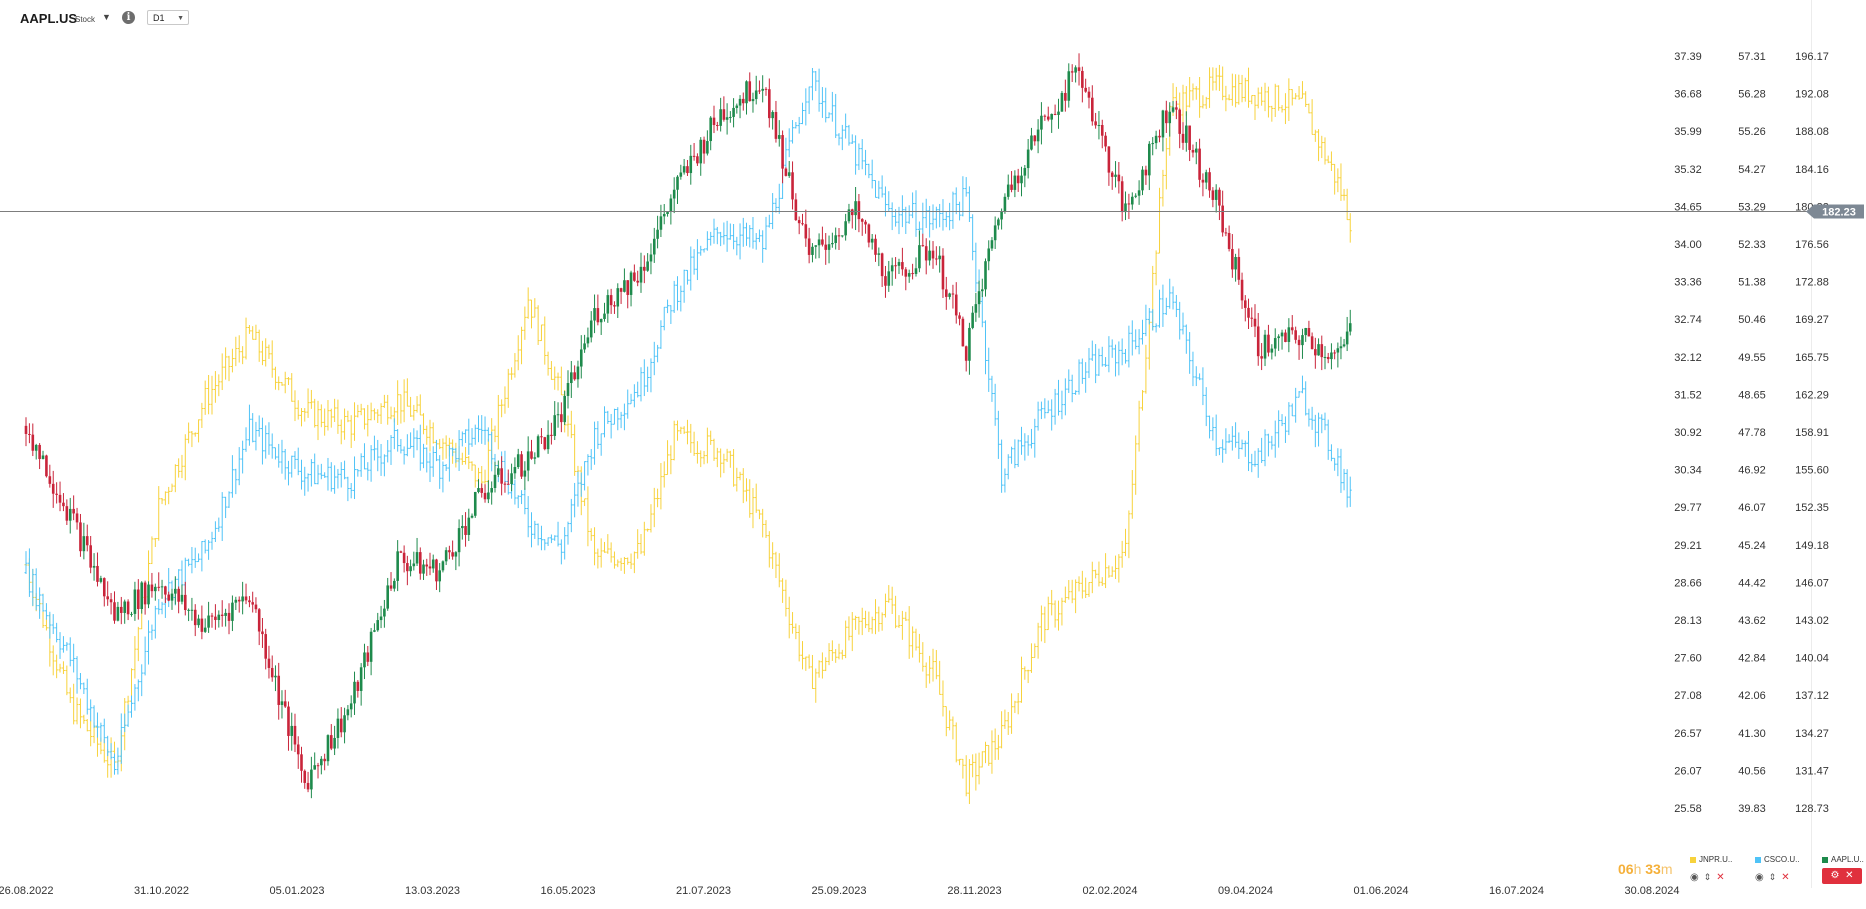  What do you see at coordinates (49, 18) in the screenshot?
I see `symbol-label: AAPL.US` at bounding box center [49, 18].